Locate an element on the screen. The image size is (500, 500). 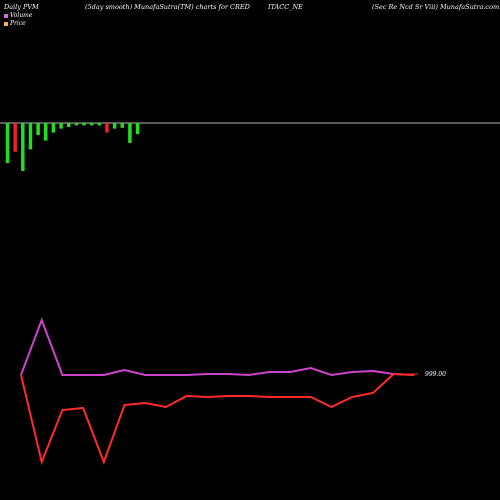
volume-bars is located at coordinates (72, 147).